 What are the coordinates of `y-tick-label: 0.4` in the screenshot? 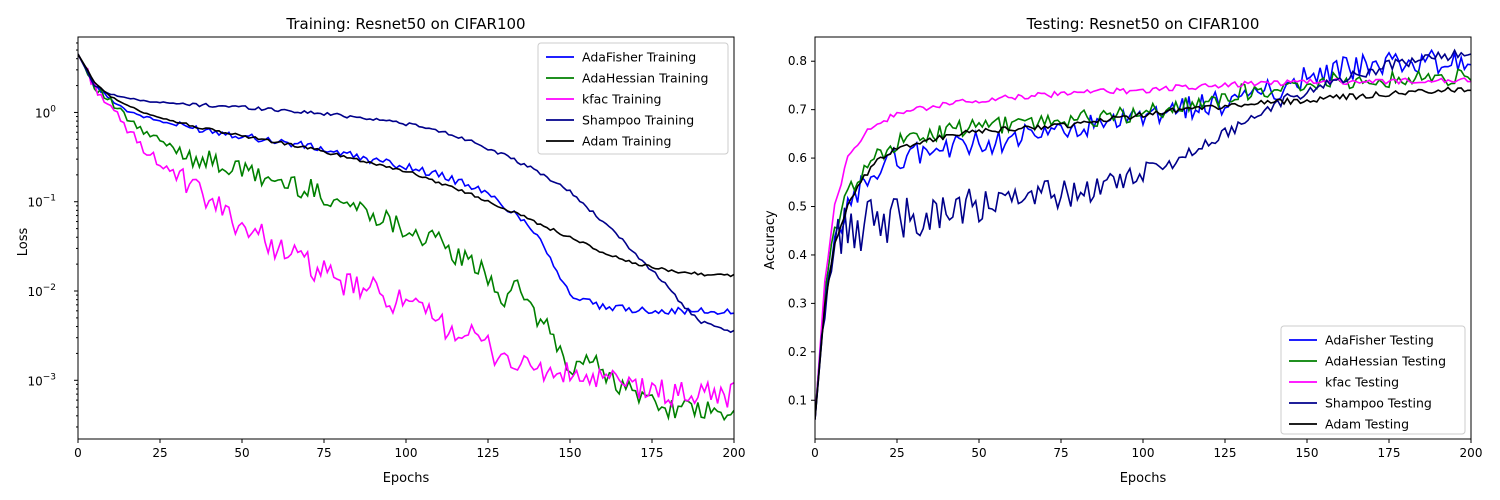 It's located at (797, 255).